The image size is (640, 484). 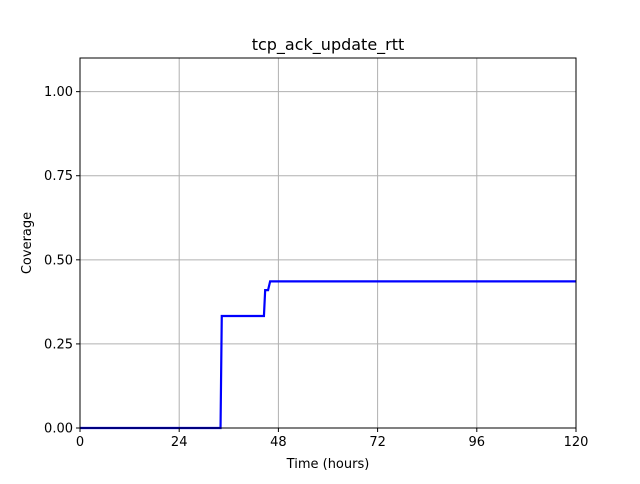 What do you see at coordinates (377, 442) in the screenshot?
I see `x-tick-label: 72` at bounding box center [377, 442].